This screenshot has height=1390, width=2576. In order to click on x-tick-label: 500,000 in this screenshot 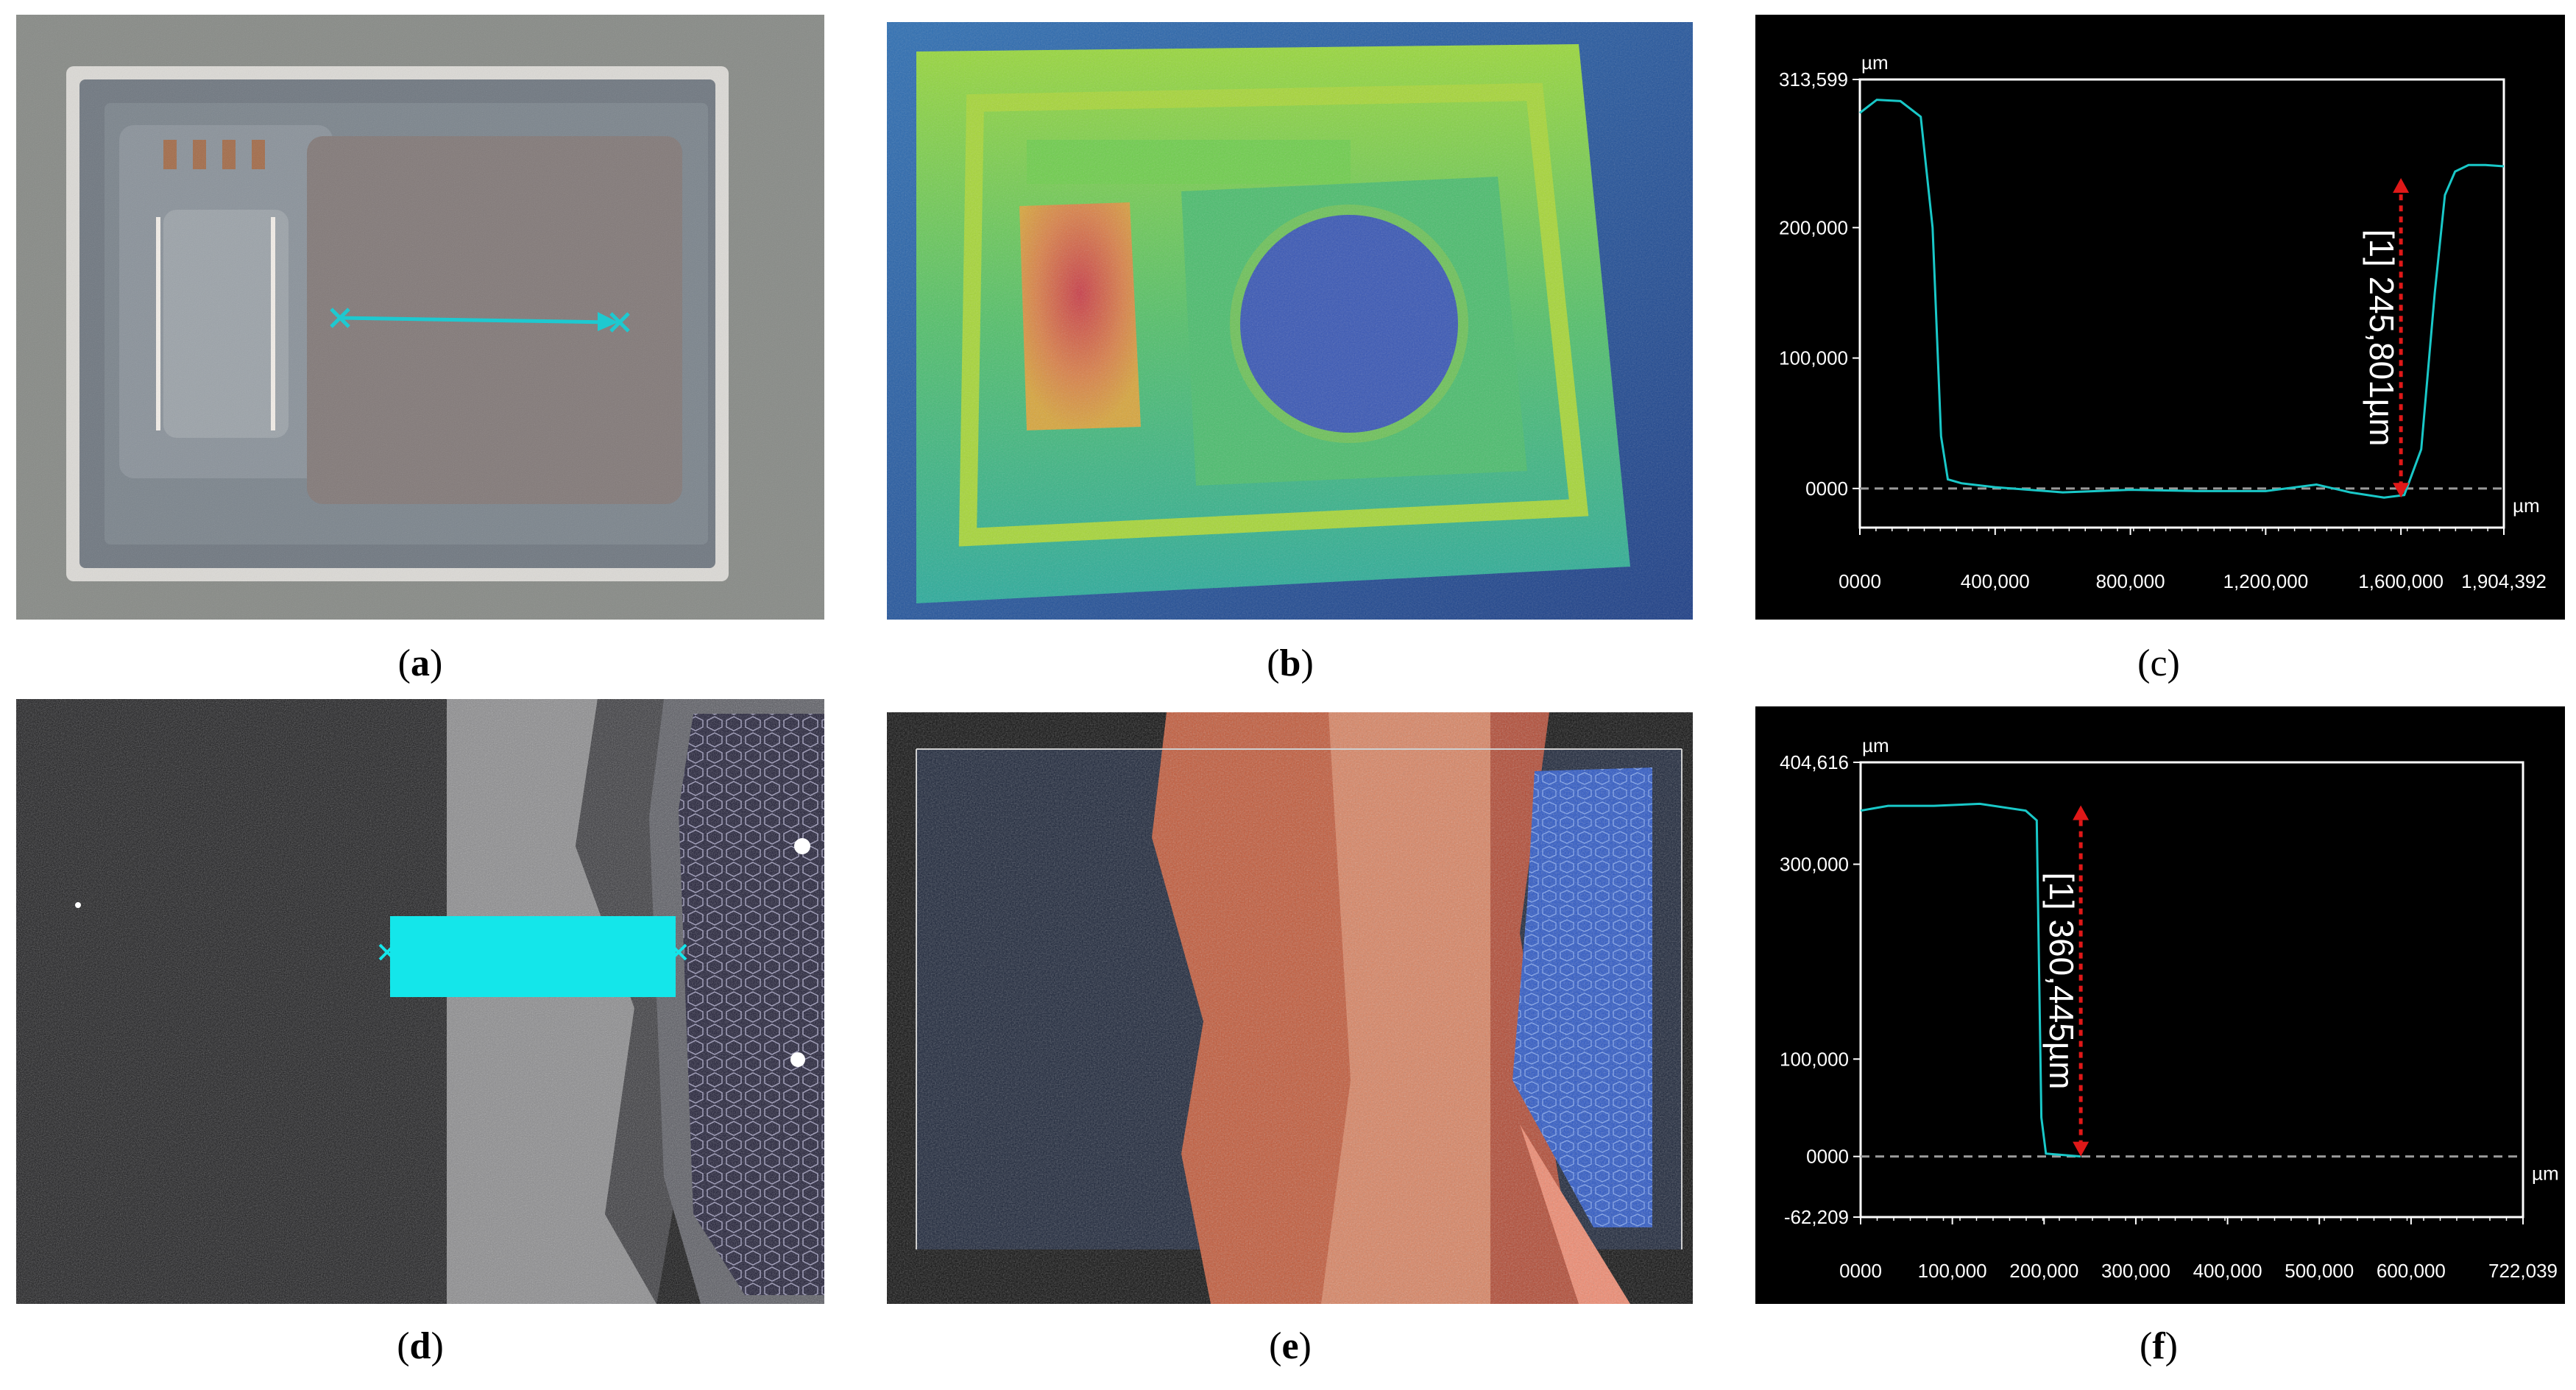, I will do `click(2319, 1271)`.